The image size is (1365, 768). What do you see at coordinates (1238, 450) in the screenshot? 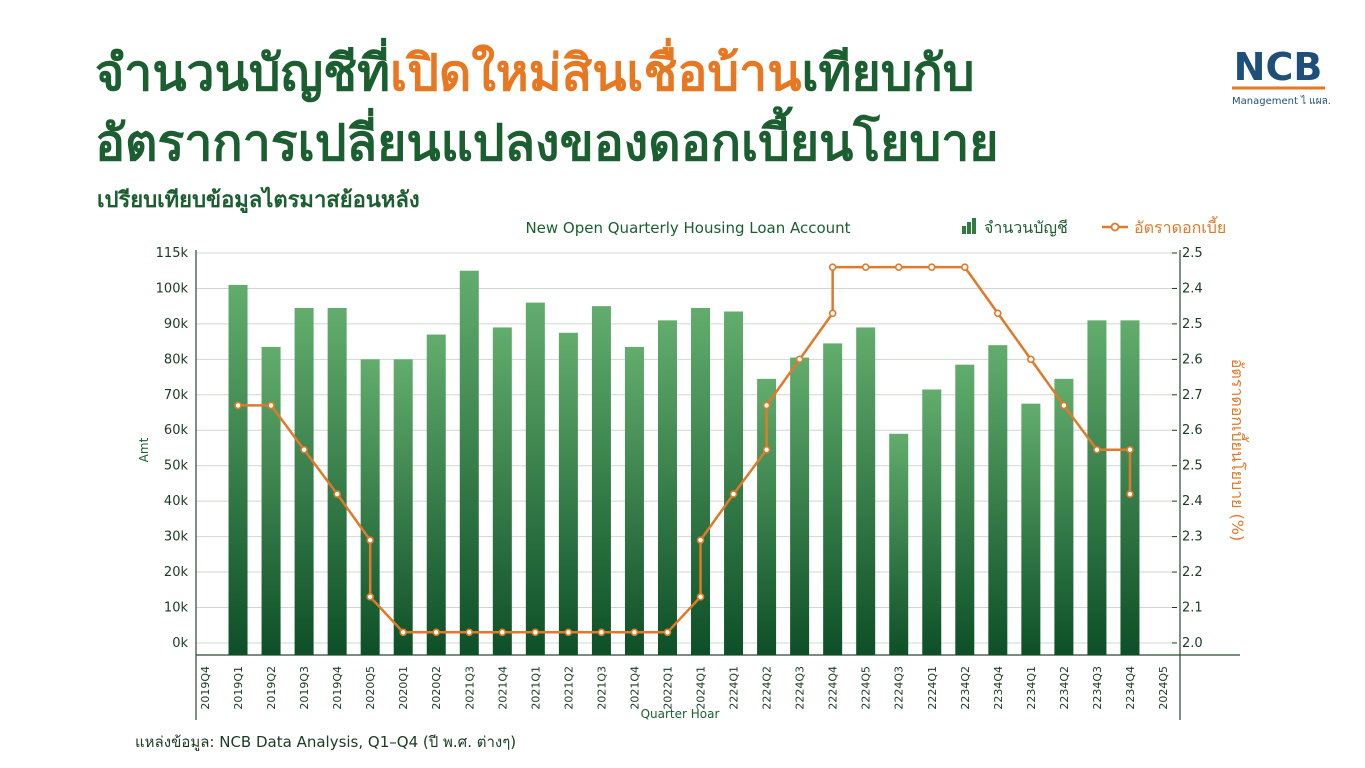
I see `y2-axis-label: อัตราดอกเบี้ยนโยบาย (%)` at bounding box center [1238, 450].